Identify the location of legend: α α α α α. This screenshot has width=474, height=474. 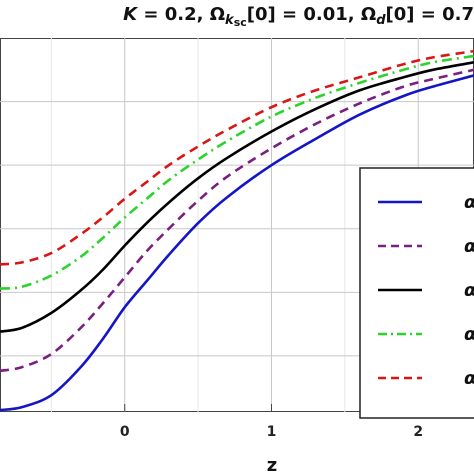
(416, 293).